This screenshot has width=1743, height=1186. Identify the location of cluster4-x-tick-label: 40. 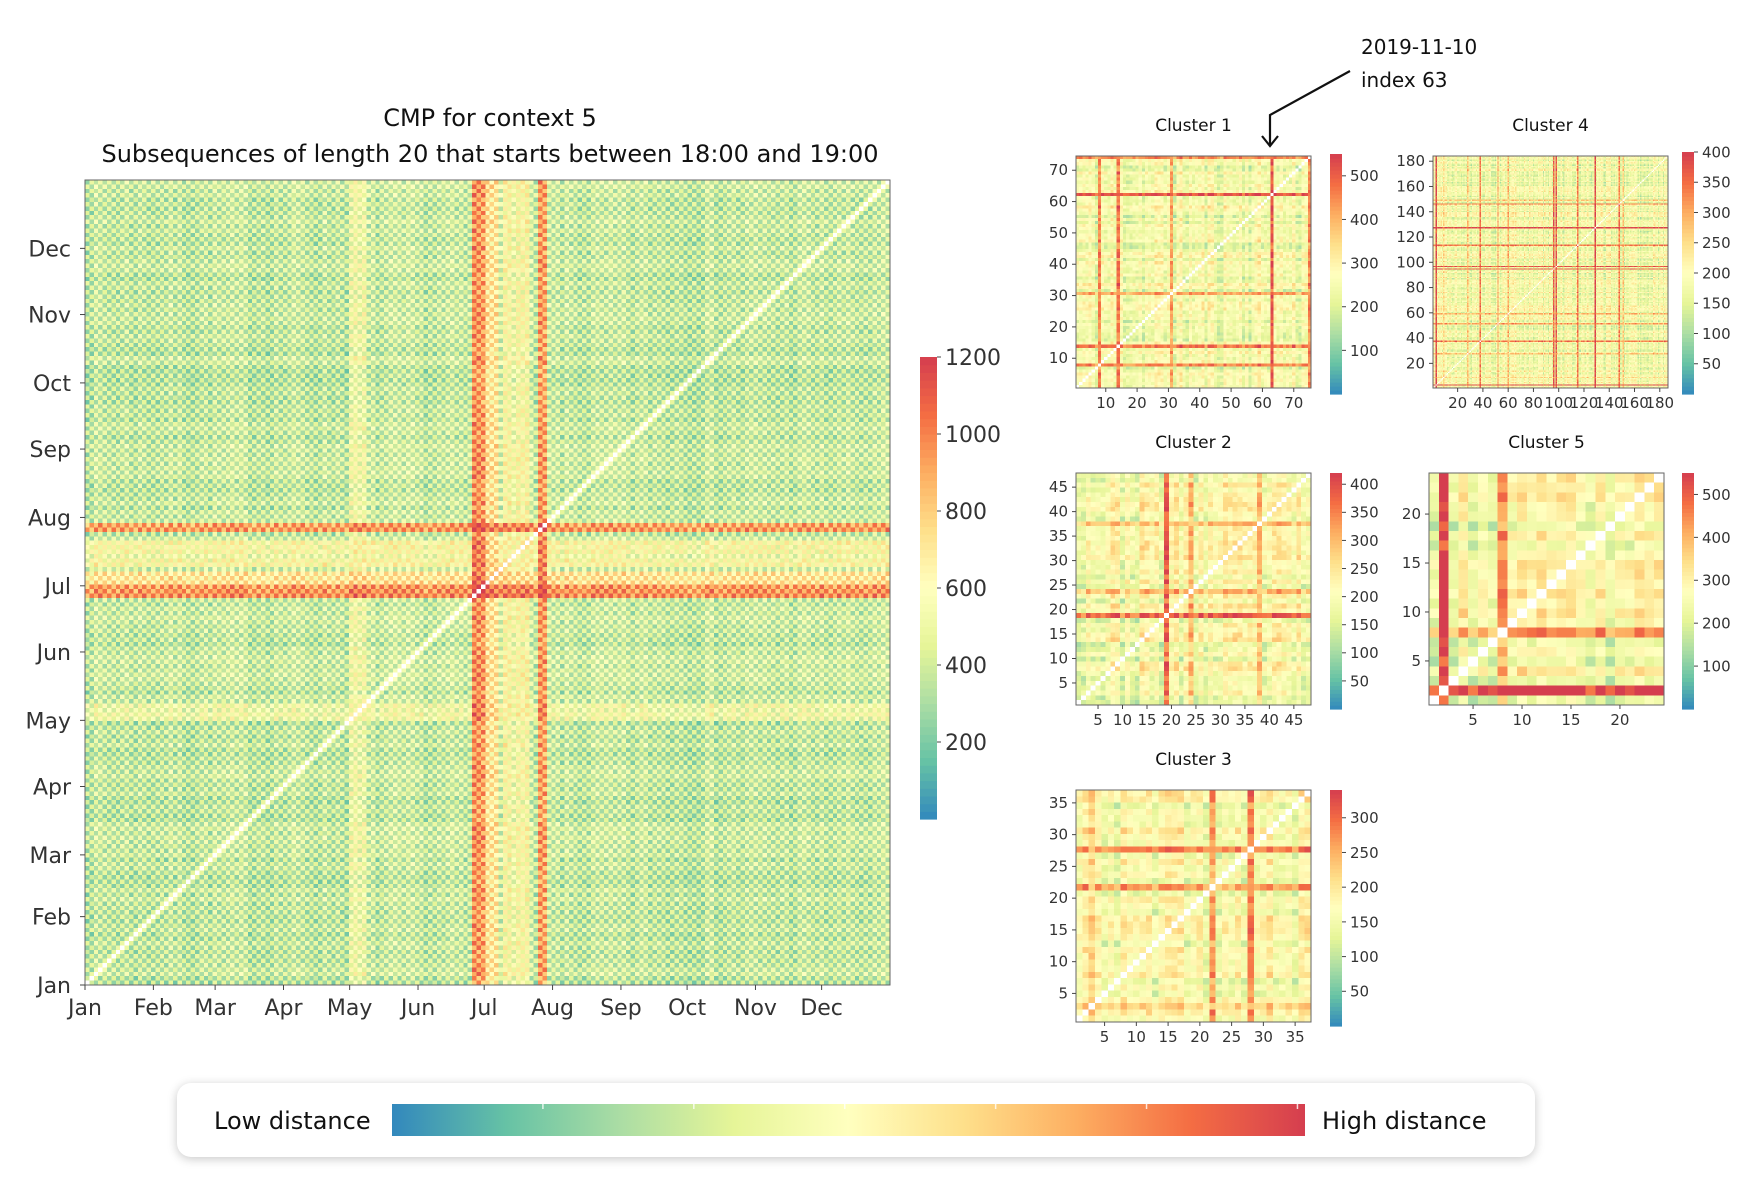
(1482, 403).